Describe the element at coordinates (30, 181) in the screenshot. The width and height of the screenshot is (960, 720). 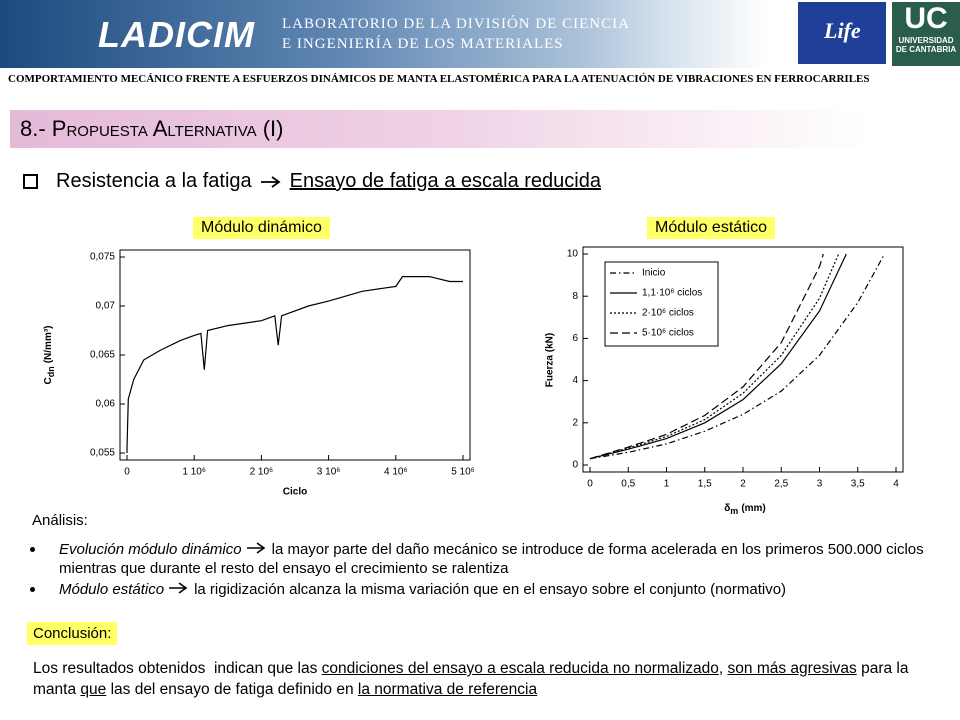
I see `bullet-box` at that location.